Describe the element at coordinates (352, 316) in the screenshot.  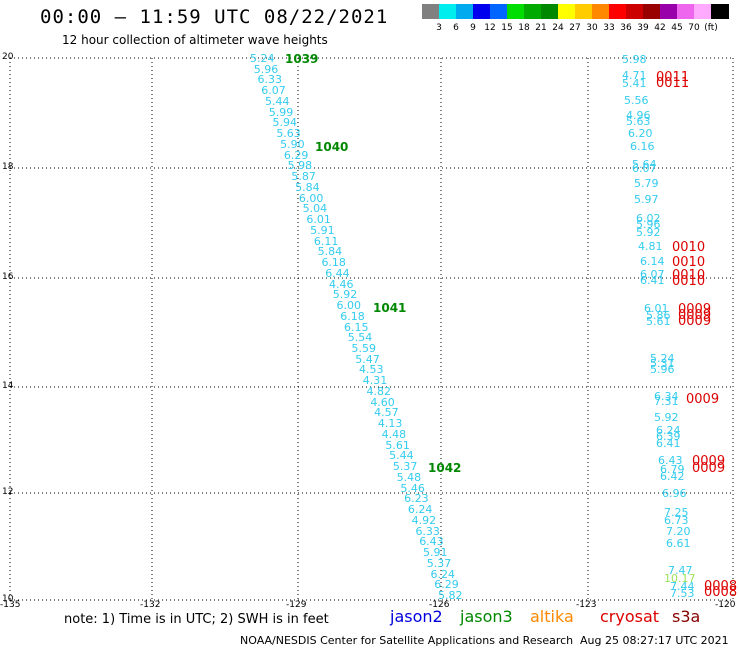
I see `swh-value: 6.18` at that location.